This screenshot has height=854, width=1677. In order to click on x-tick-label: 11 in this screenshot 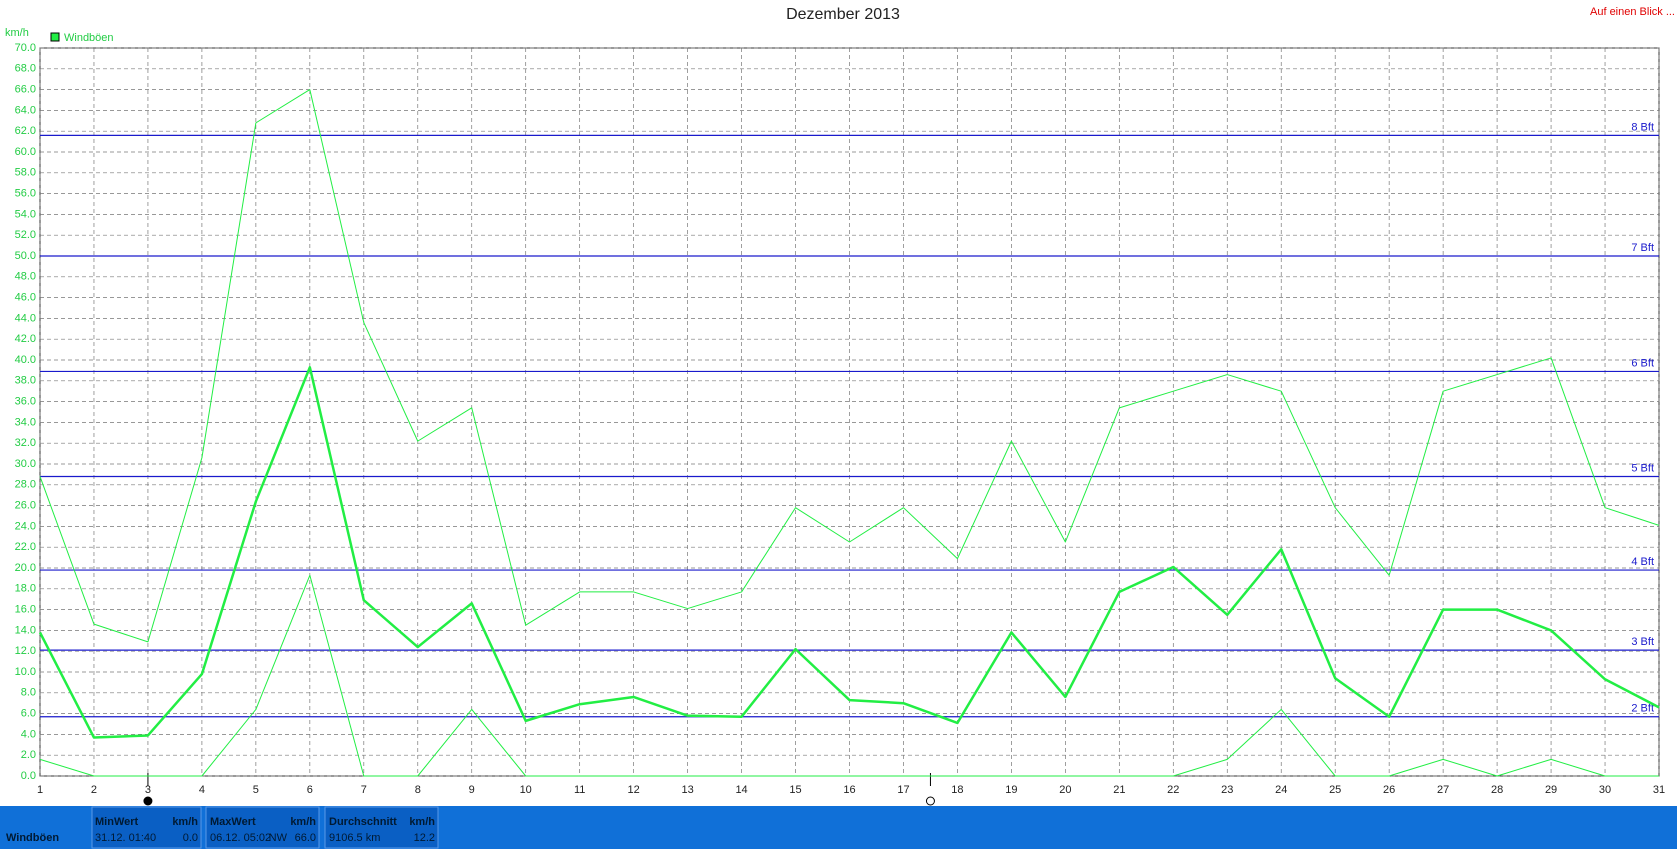, I will do `click(579, 790)`.